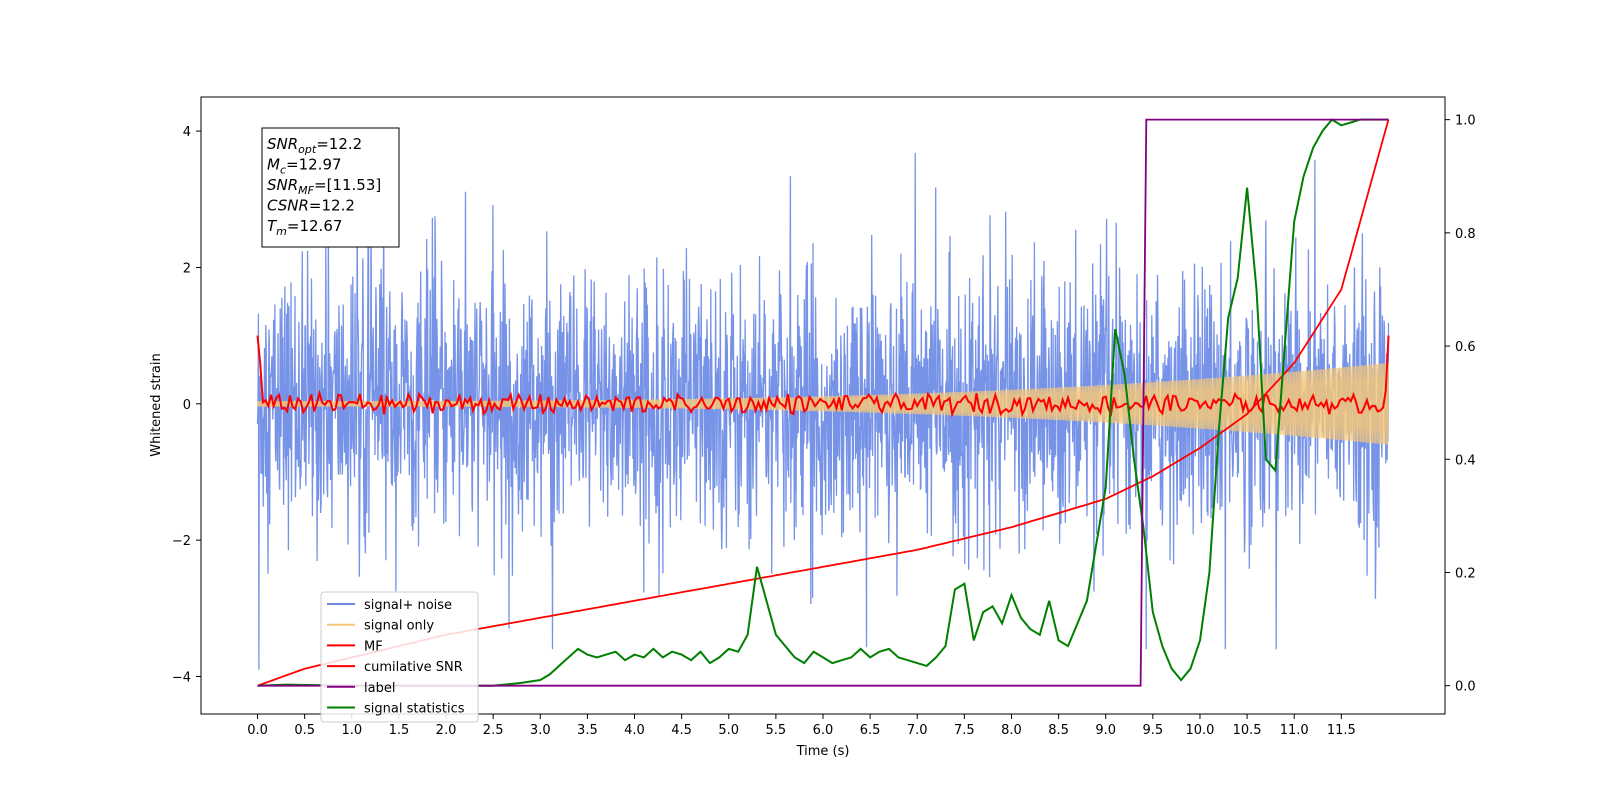 This screenshot has width=1600, height=800. I want to click on x-tick-label: 1.0, so click(351, 730).